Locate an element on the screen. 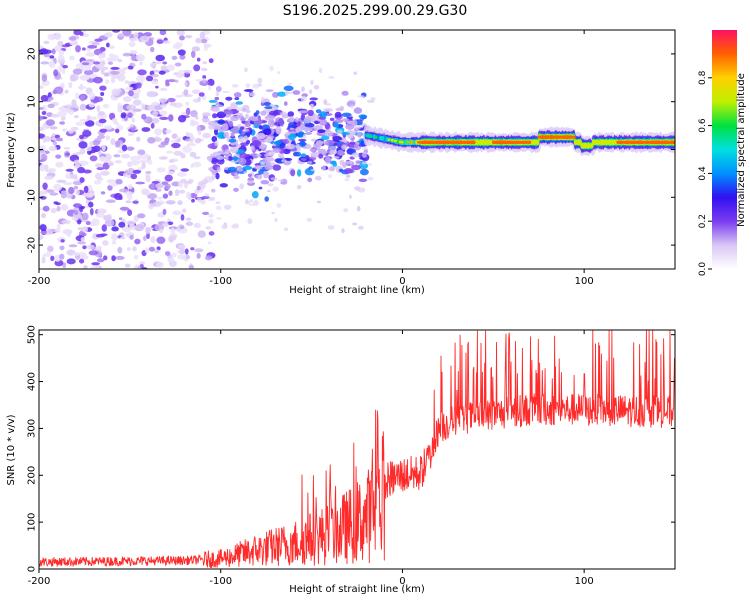 Image resolution: width=750 pixels, height=600 pixels. snr-y-tick-label: 100 is located at coordinates (32, 522).